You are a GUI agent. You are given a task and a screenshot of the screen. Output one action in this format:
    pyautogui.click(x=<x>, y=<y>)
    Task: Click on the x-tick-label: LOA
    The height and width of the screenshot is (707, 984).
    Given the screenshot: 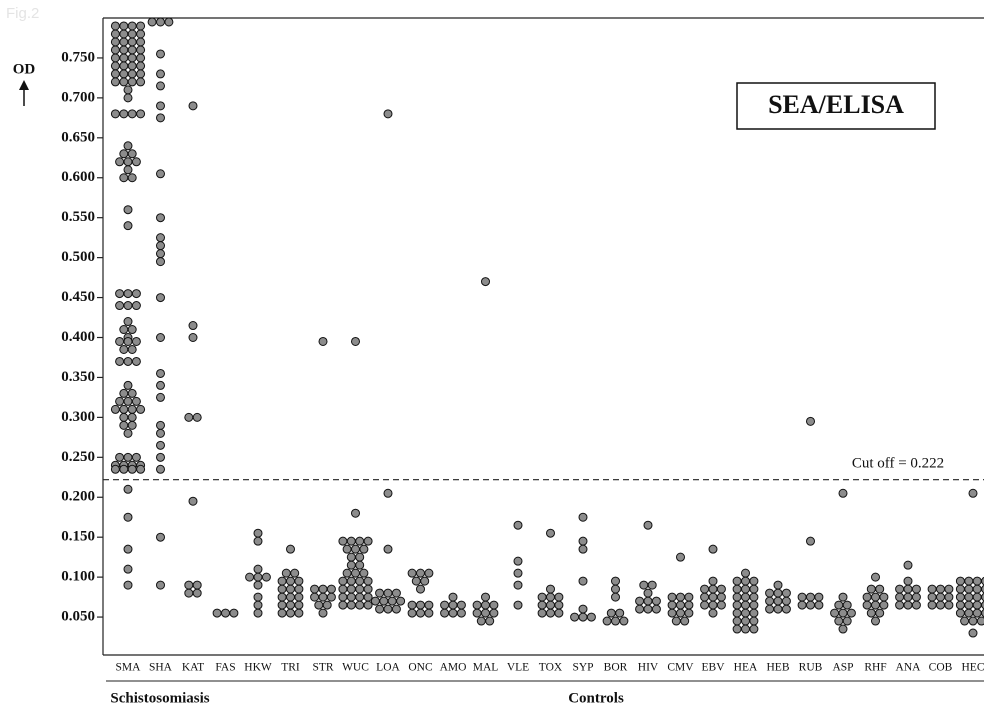 What is the action you would take?
    pyautogui.click(x=388, y=668)
    